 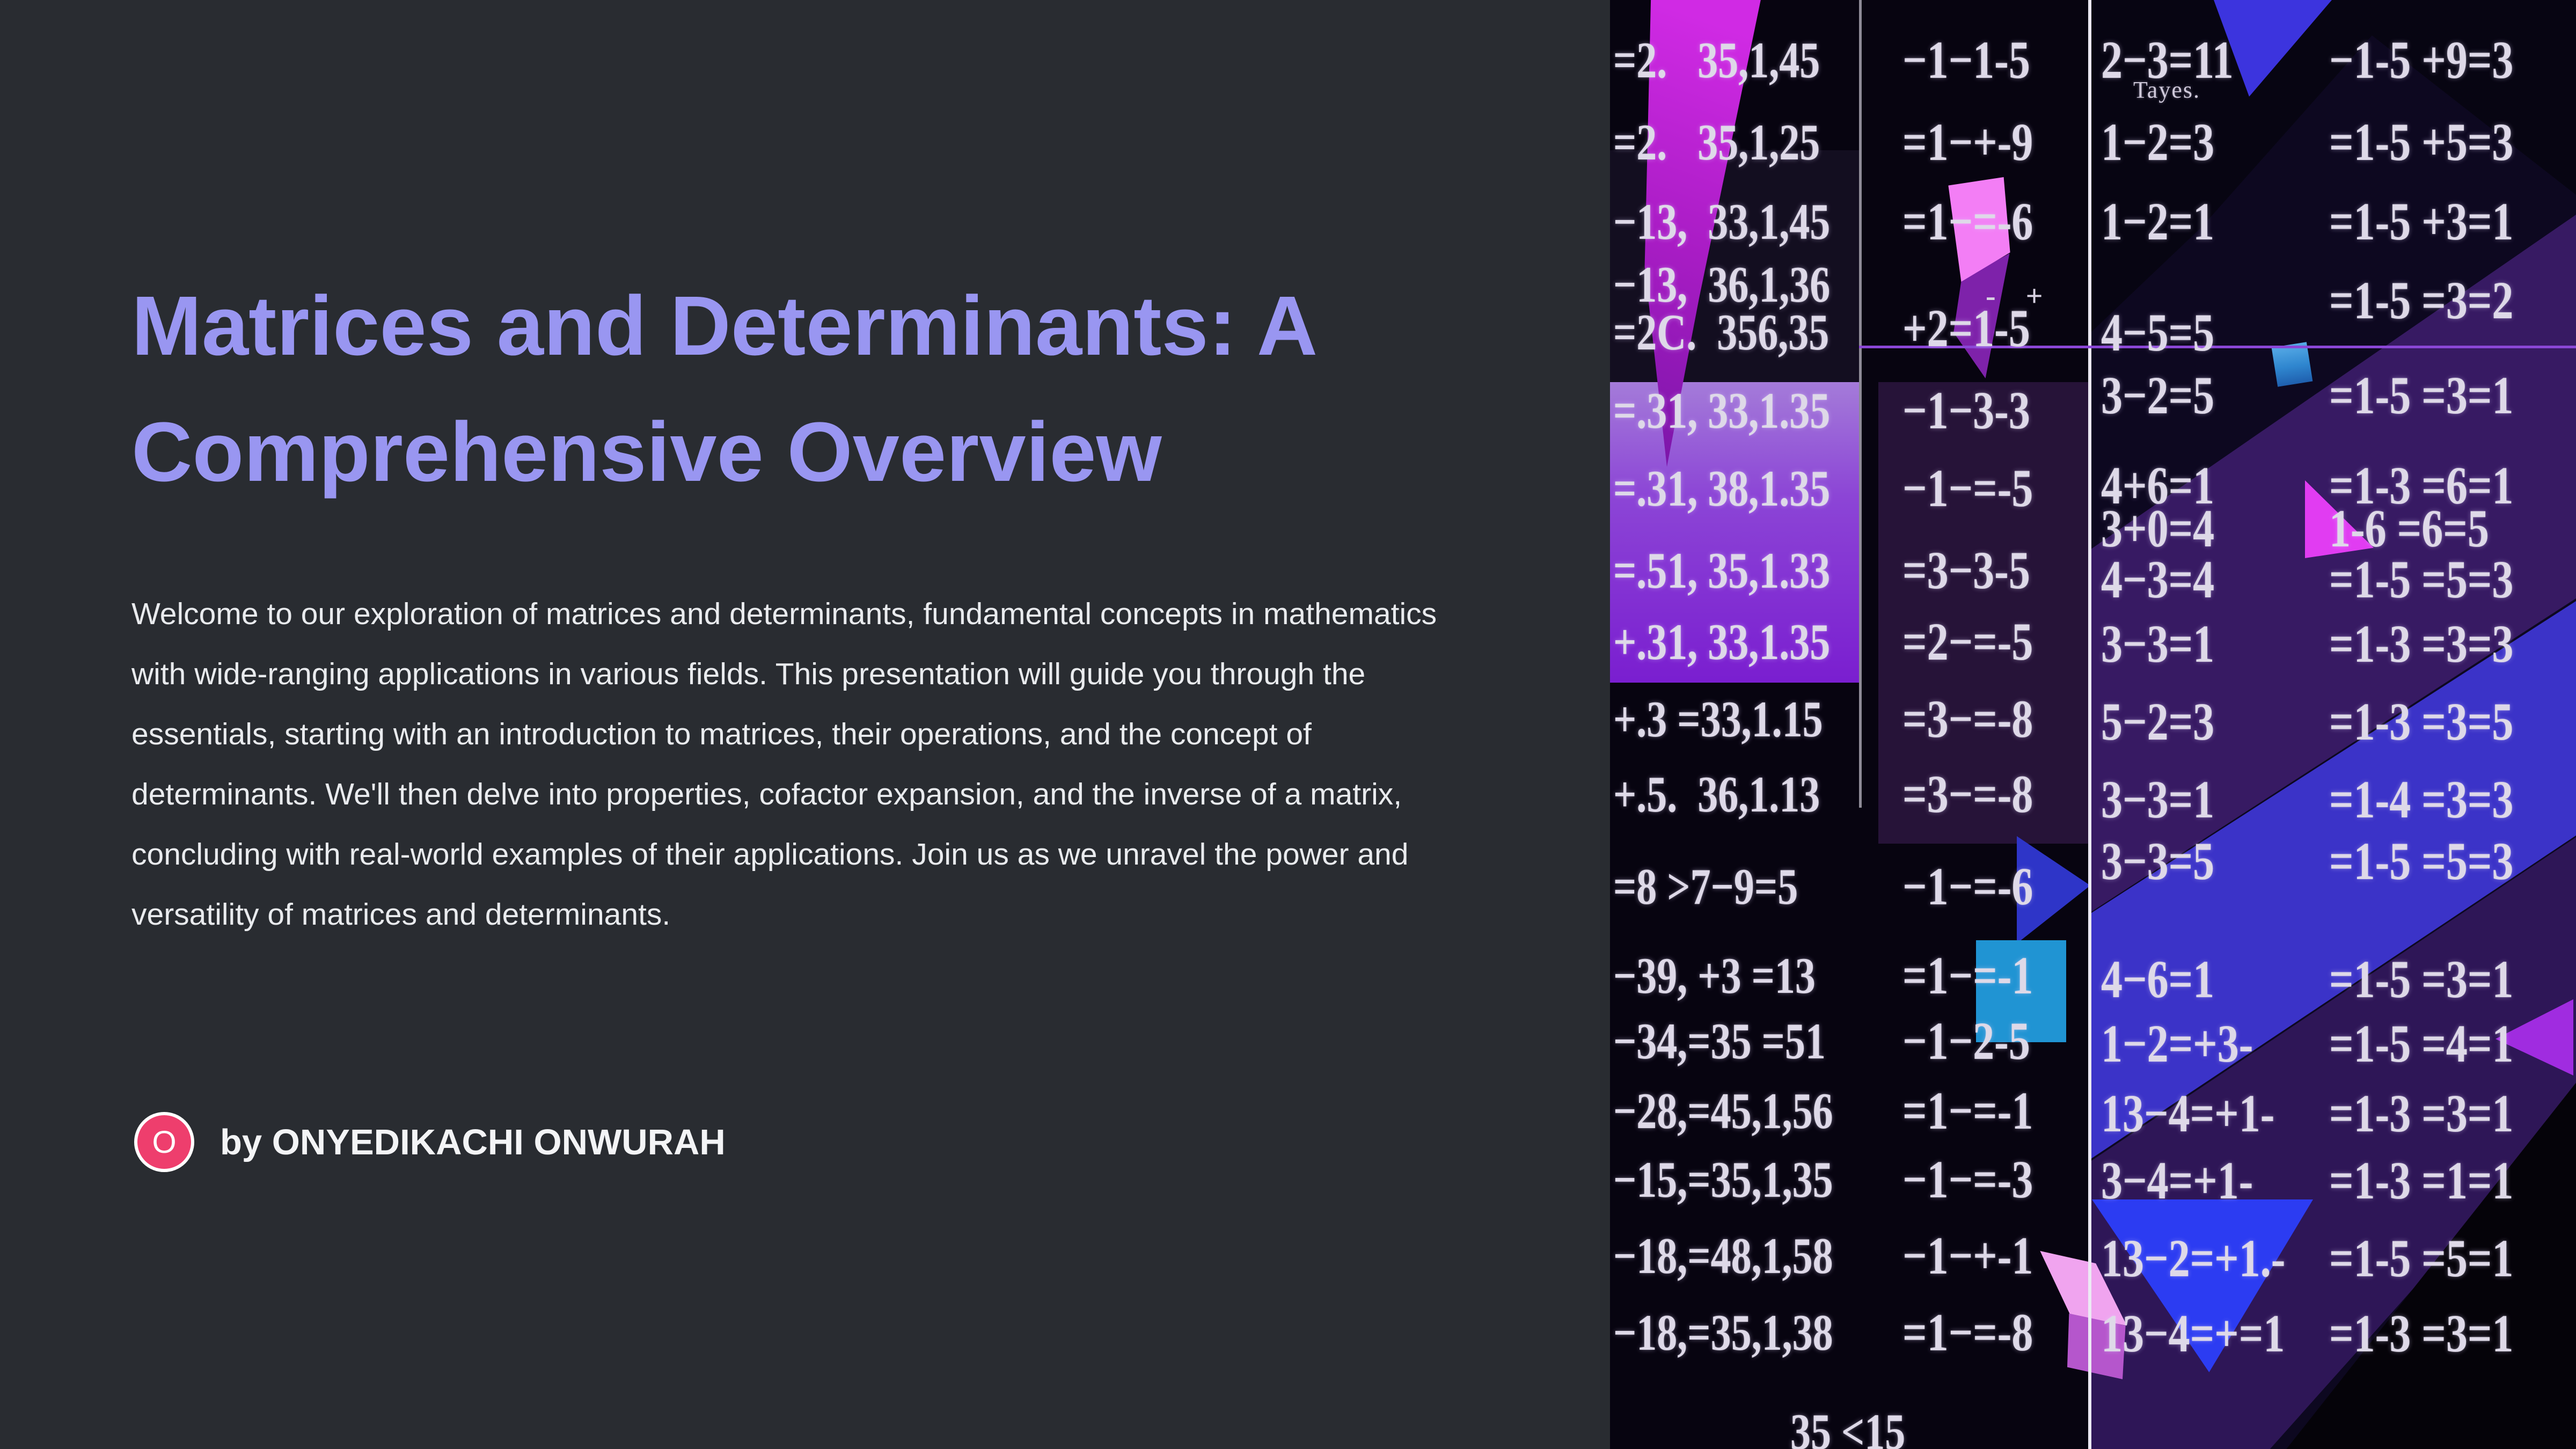 I want to click on equation-row: =1-3 =1=1, so click(x=2421, y=1180).